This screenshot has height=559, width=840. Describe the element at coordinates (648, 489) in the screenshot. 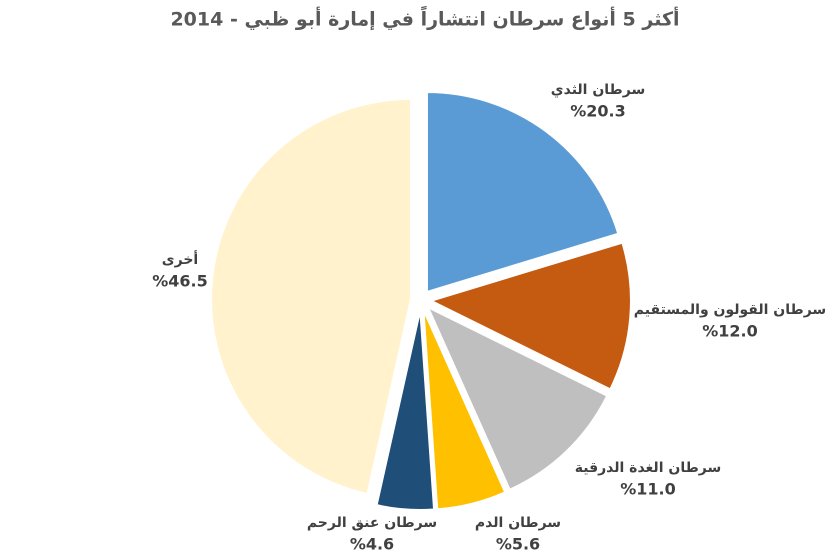

I see `value-label: %11.0` at that location.